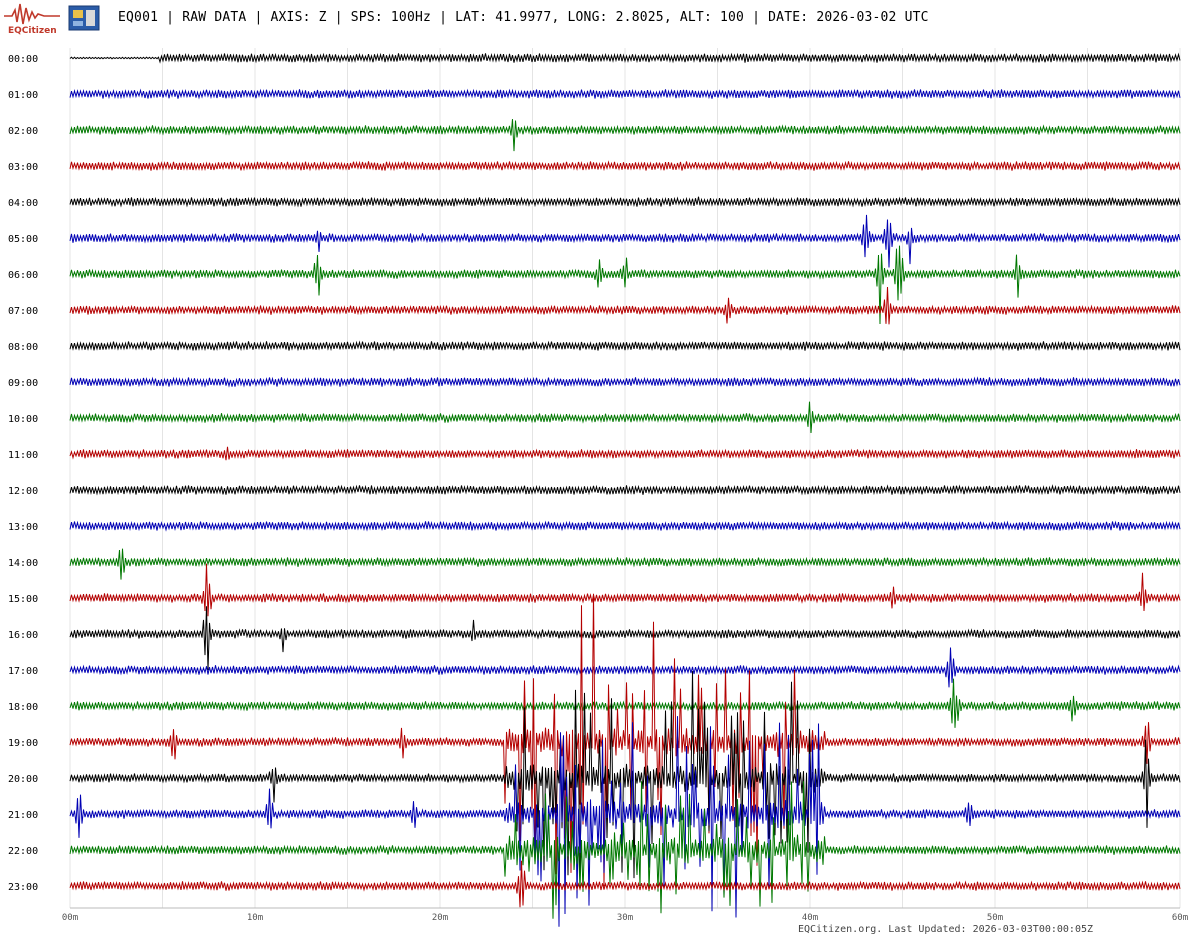 Image resolution: width=1200 pixels, height=940 pixels. Describe the element at coordinates (23, 383) in the screenshot. I see `row-time-label: 09:00` at that location.